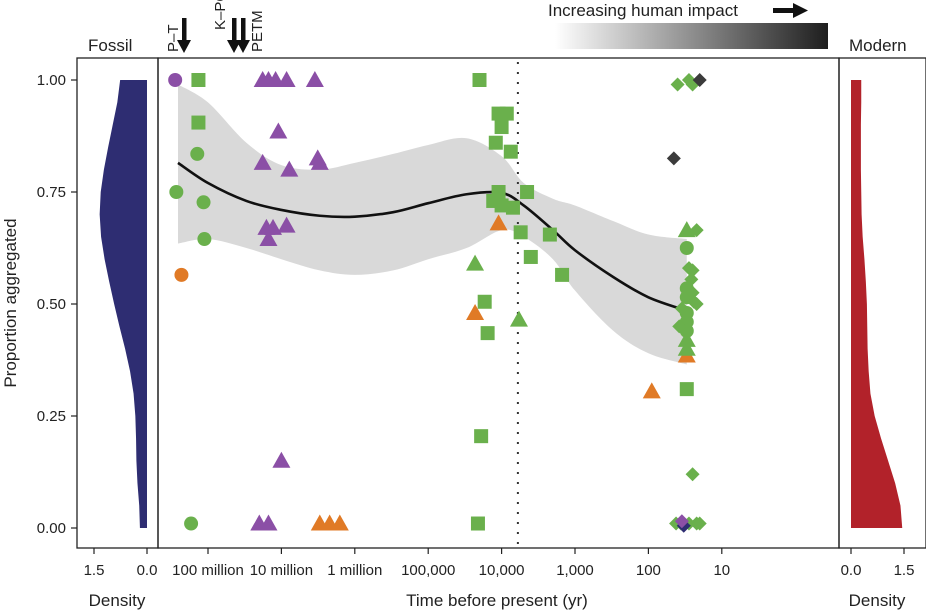 The height and width of the screenshot is (612, 926). I want to click on trend-line-layer, so click(432, 236).